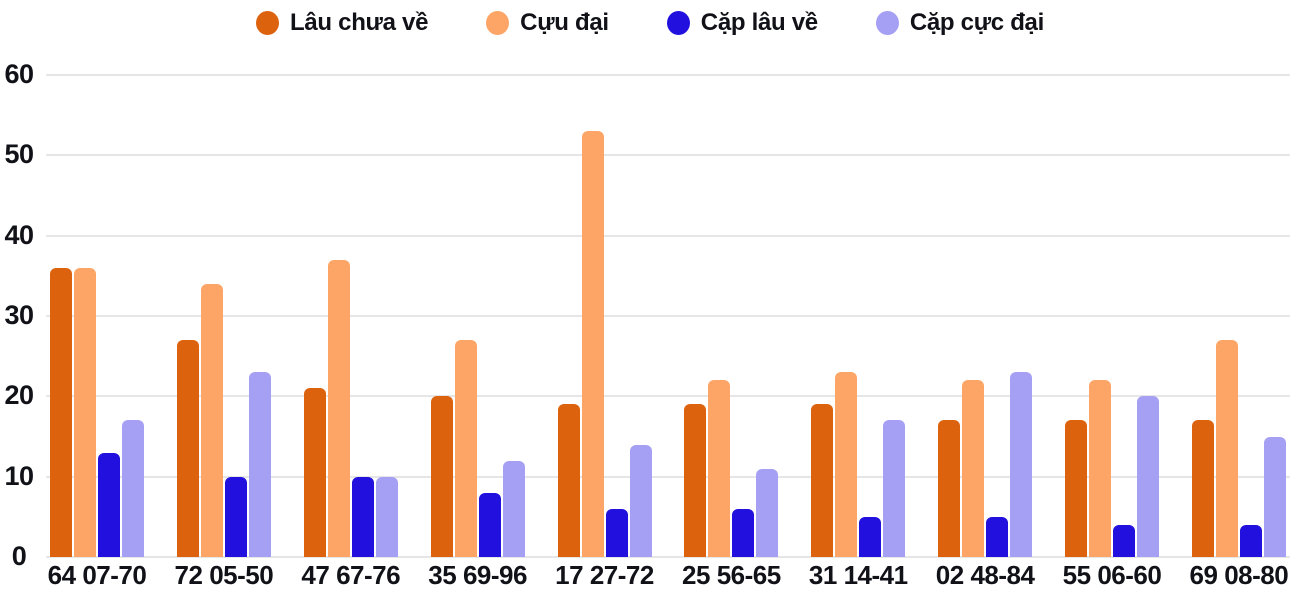 The image size is (1300, 600). Describe the element at coordinates (19, 556) in the screenshot. I see `y-tick-label-0: 0` at that location.